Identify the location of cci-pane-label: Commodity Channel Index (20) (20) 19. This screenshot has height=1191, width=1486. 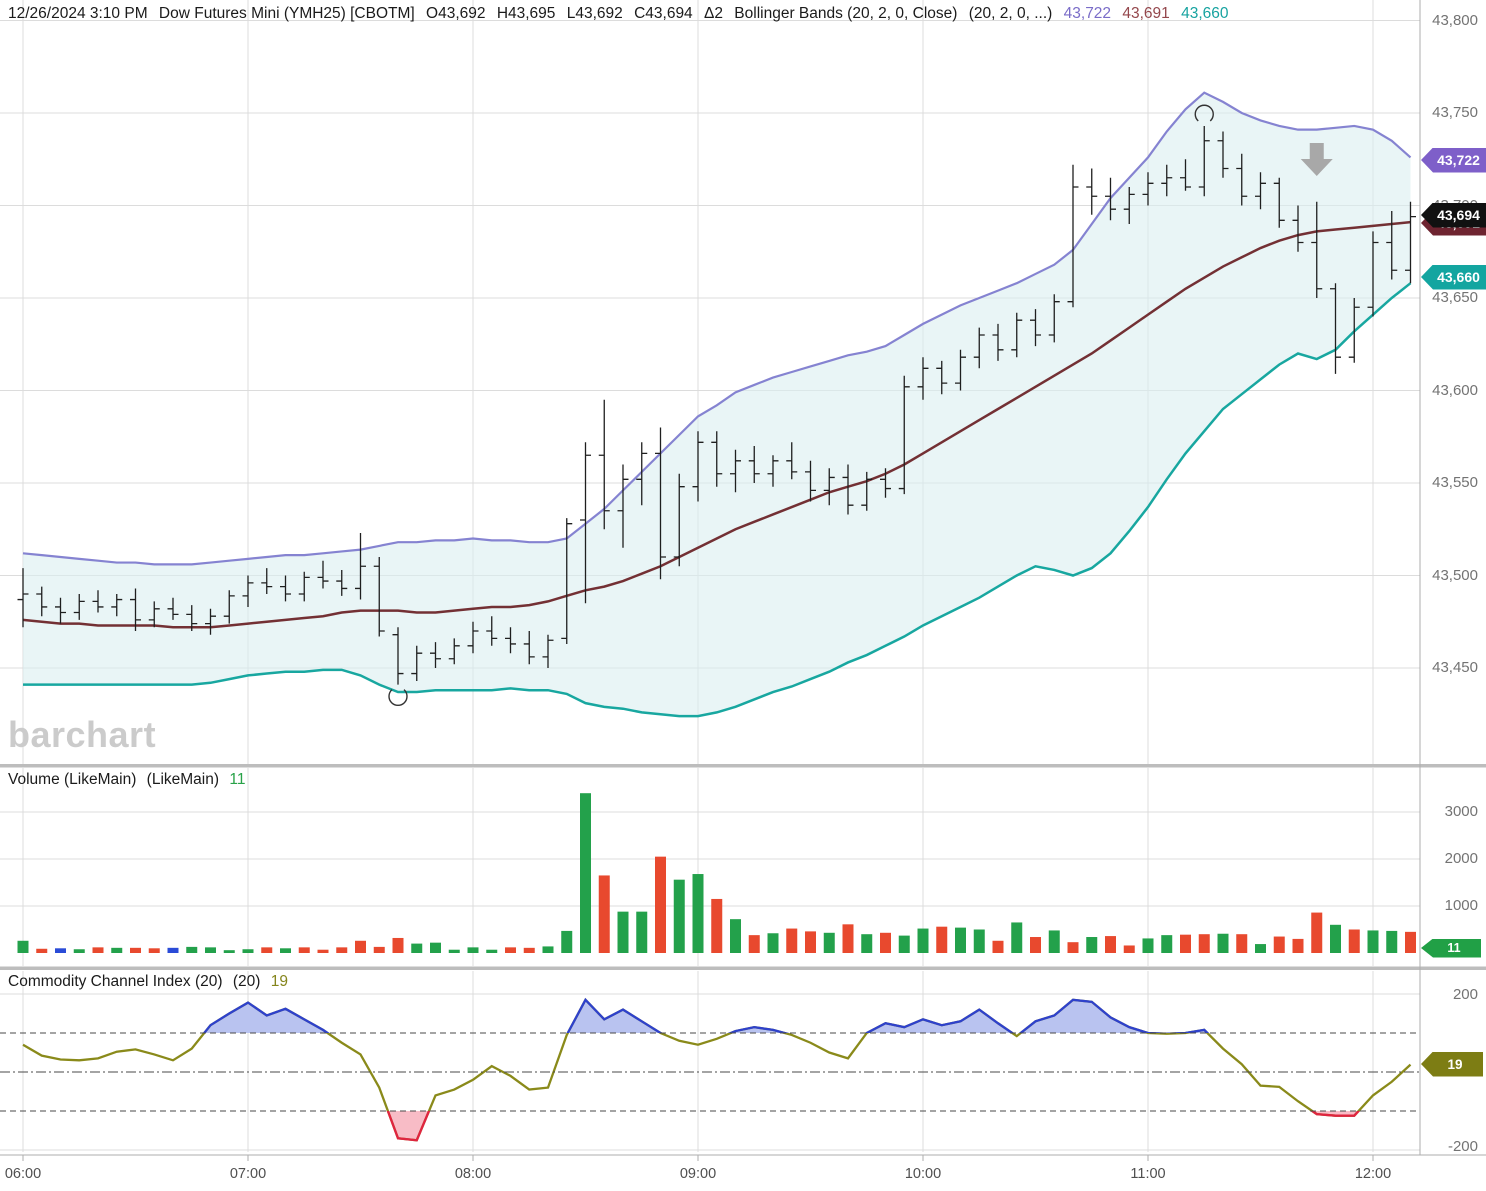
(151, 982).